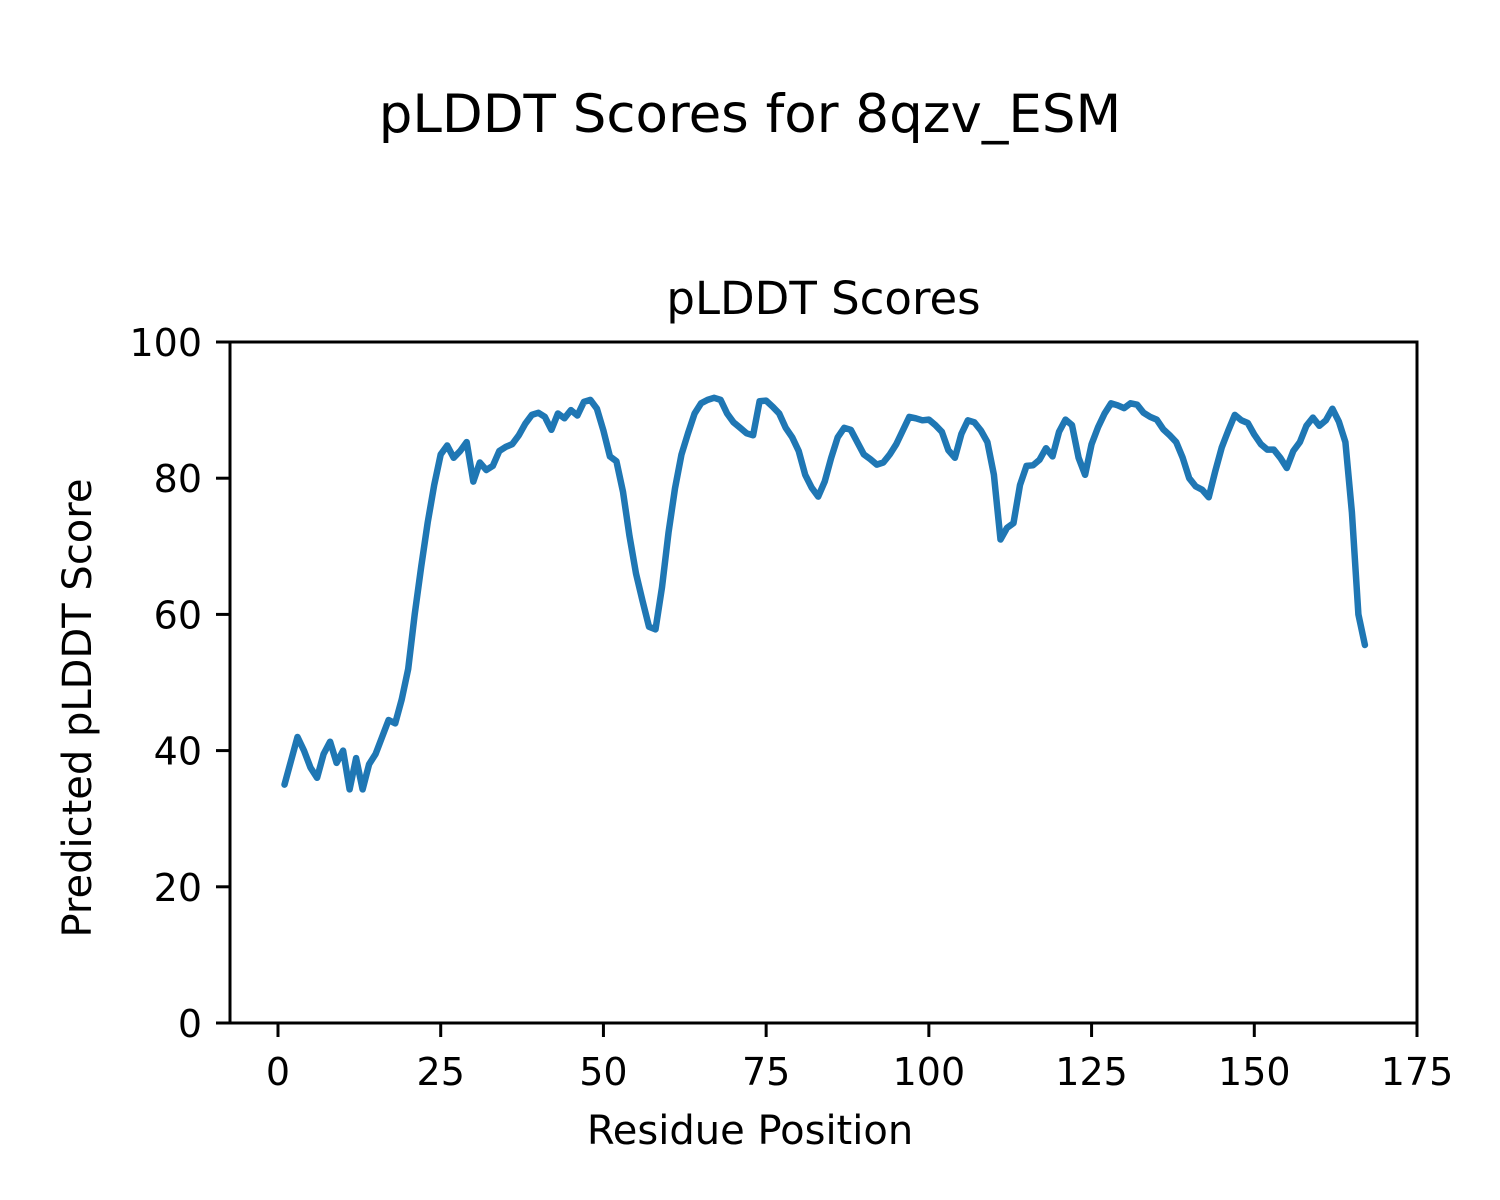 This screenshot has width=1500, height=1200. What do you see at coordinates (859, 1058) in the screenshot?
I see `x-axis-ticks: 0 25 50 75 100 125 150 175` at bounding box center [859, 1058].